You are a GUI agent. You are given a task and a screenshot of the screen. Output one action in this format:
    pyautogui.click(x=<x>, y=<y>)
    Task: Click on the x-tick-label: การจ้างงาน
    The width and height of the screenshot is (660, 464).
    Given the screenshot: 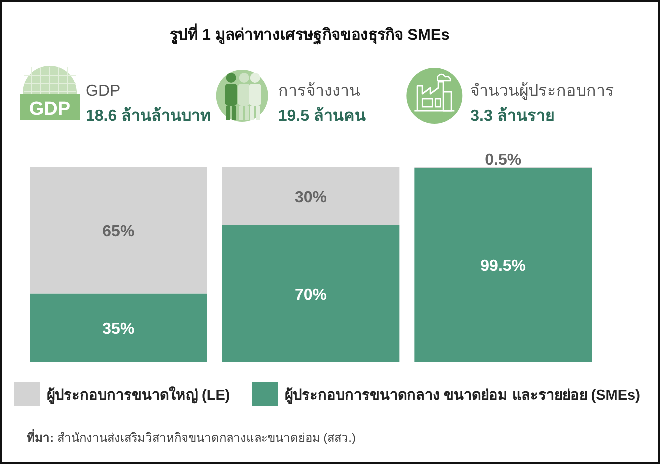 What is the action you would take?
    pyautogui.click(x=319, y=91)
    